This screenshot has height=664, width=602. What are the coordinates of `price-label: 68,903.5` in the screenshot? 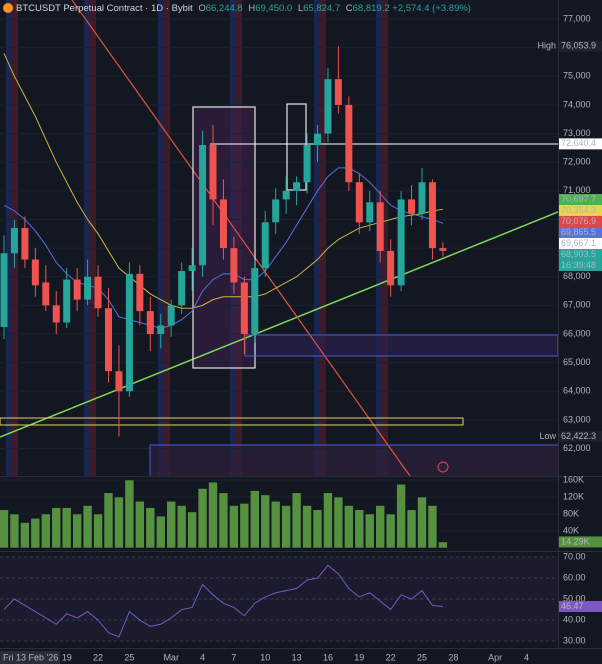 It's located at (578, 254).